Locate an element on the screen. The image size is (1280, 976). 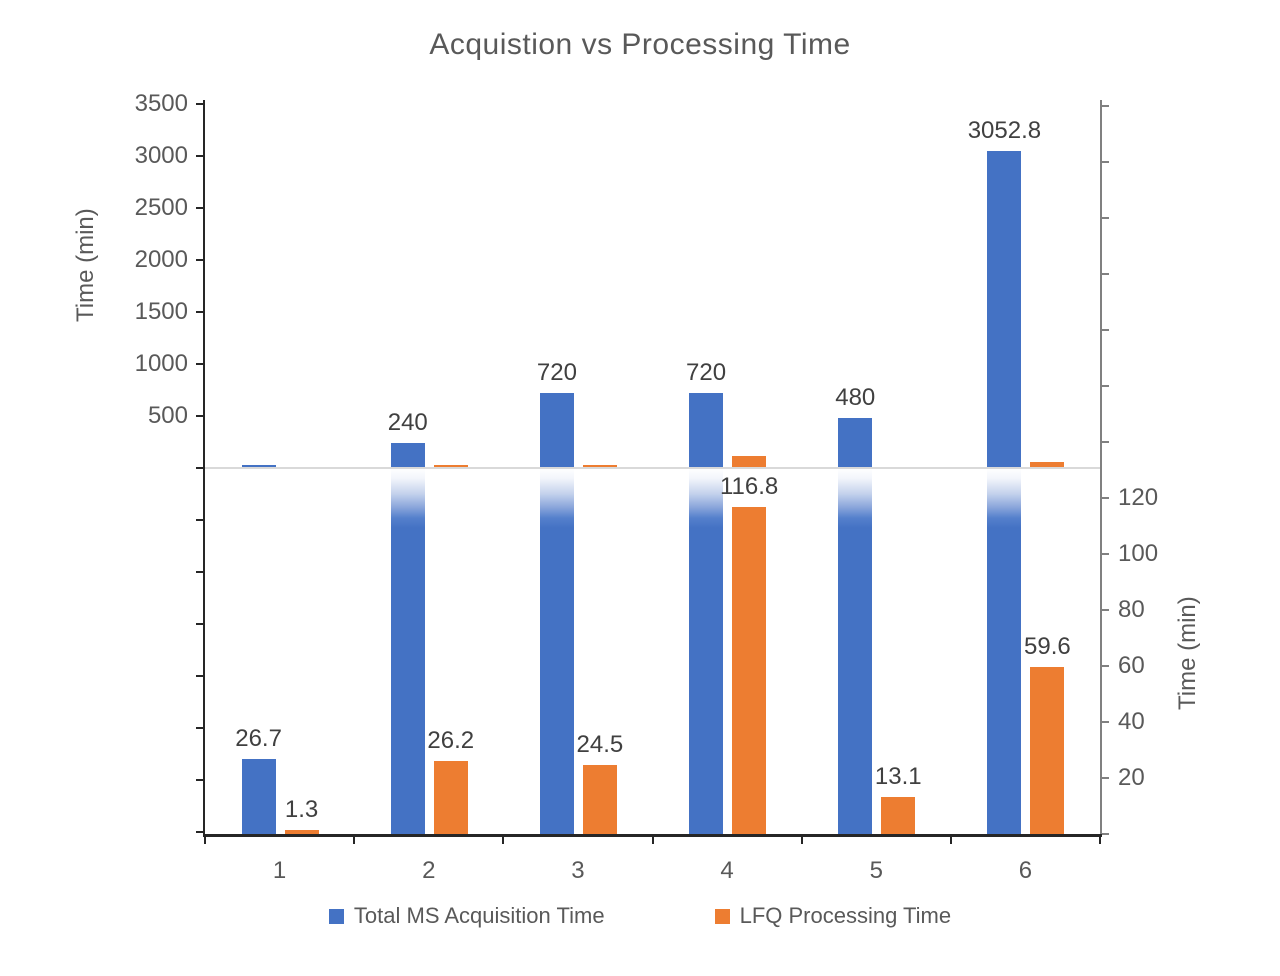
left-axis-tick-label: 3000 is located at coordinates (161, 155).